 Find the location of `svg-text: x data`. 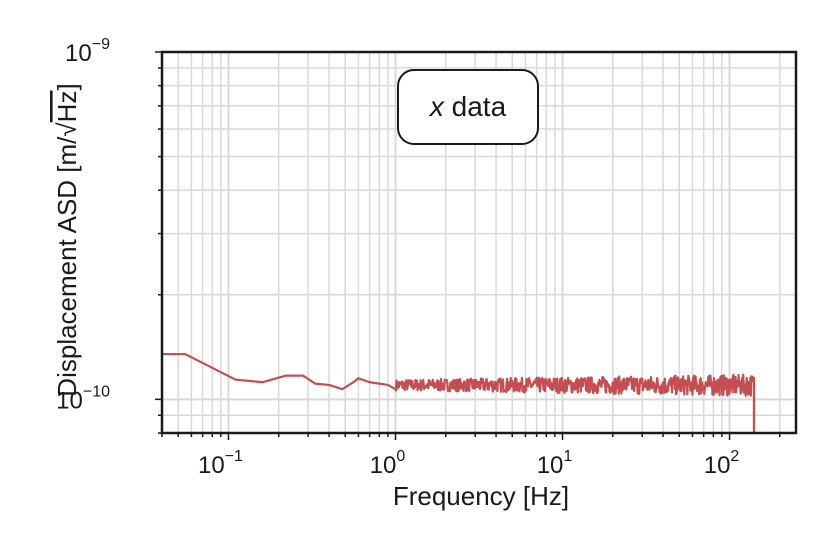

svg-text: x data is located at coordinates (467, 106).